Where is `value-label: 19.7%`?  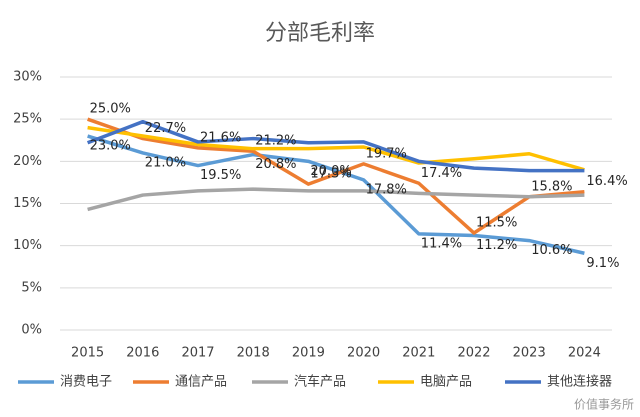
value-label: 19.7% is located at coordinates (386, 153).